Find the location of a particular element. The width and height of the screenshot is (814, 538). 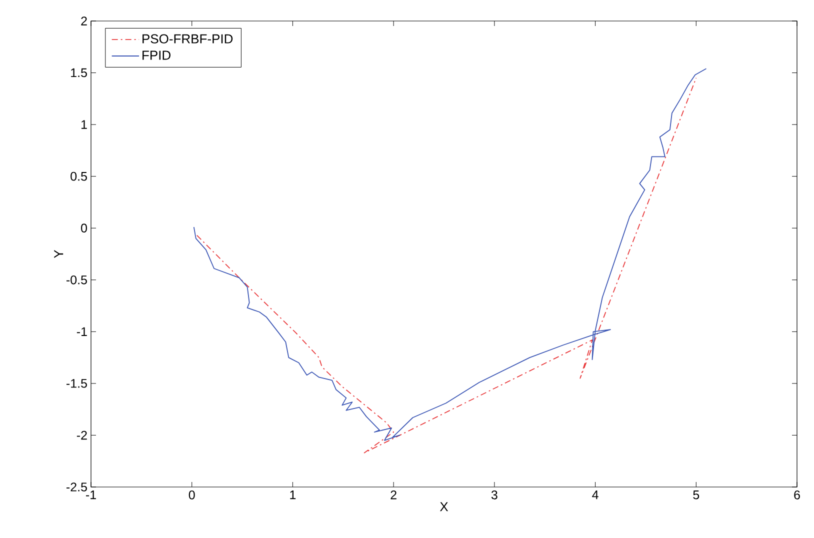

y-tick-label: 2 is located at coordinates (84, 21).